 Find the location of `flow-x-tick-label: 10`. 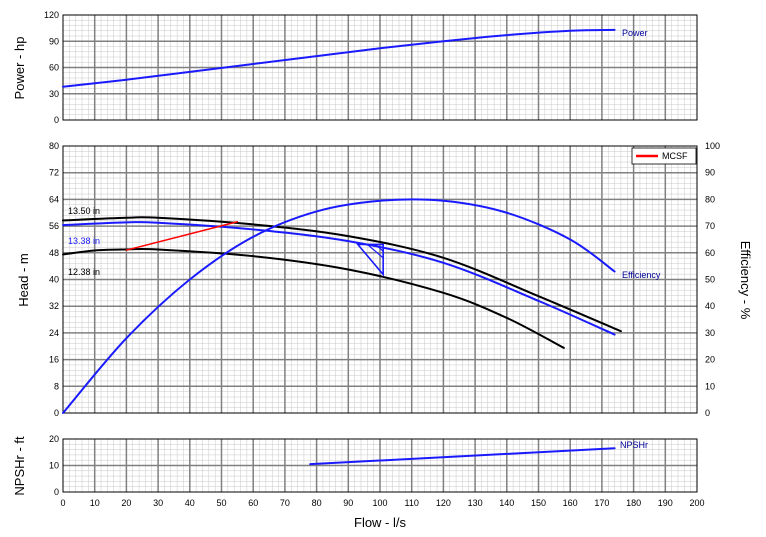

flow-x-tick-label: 10 is located at coordinates (95, 503).